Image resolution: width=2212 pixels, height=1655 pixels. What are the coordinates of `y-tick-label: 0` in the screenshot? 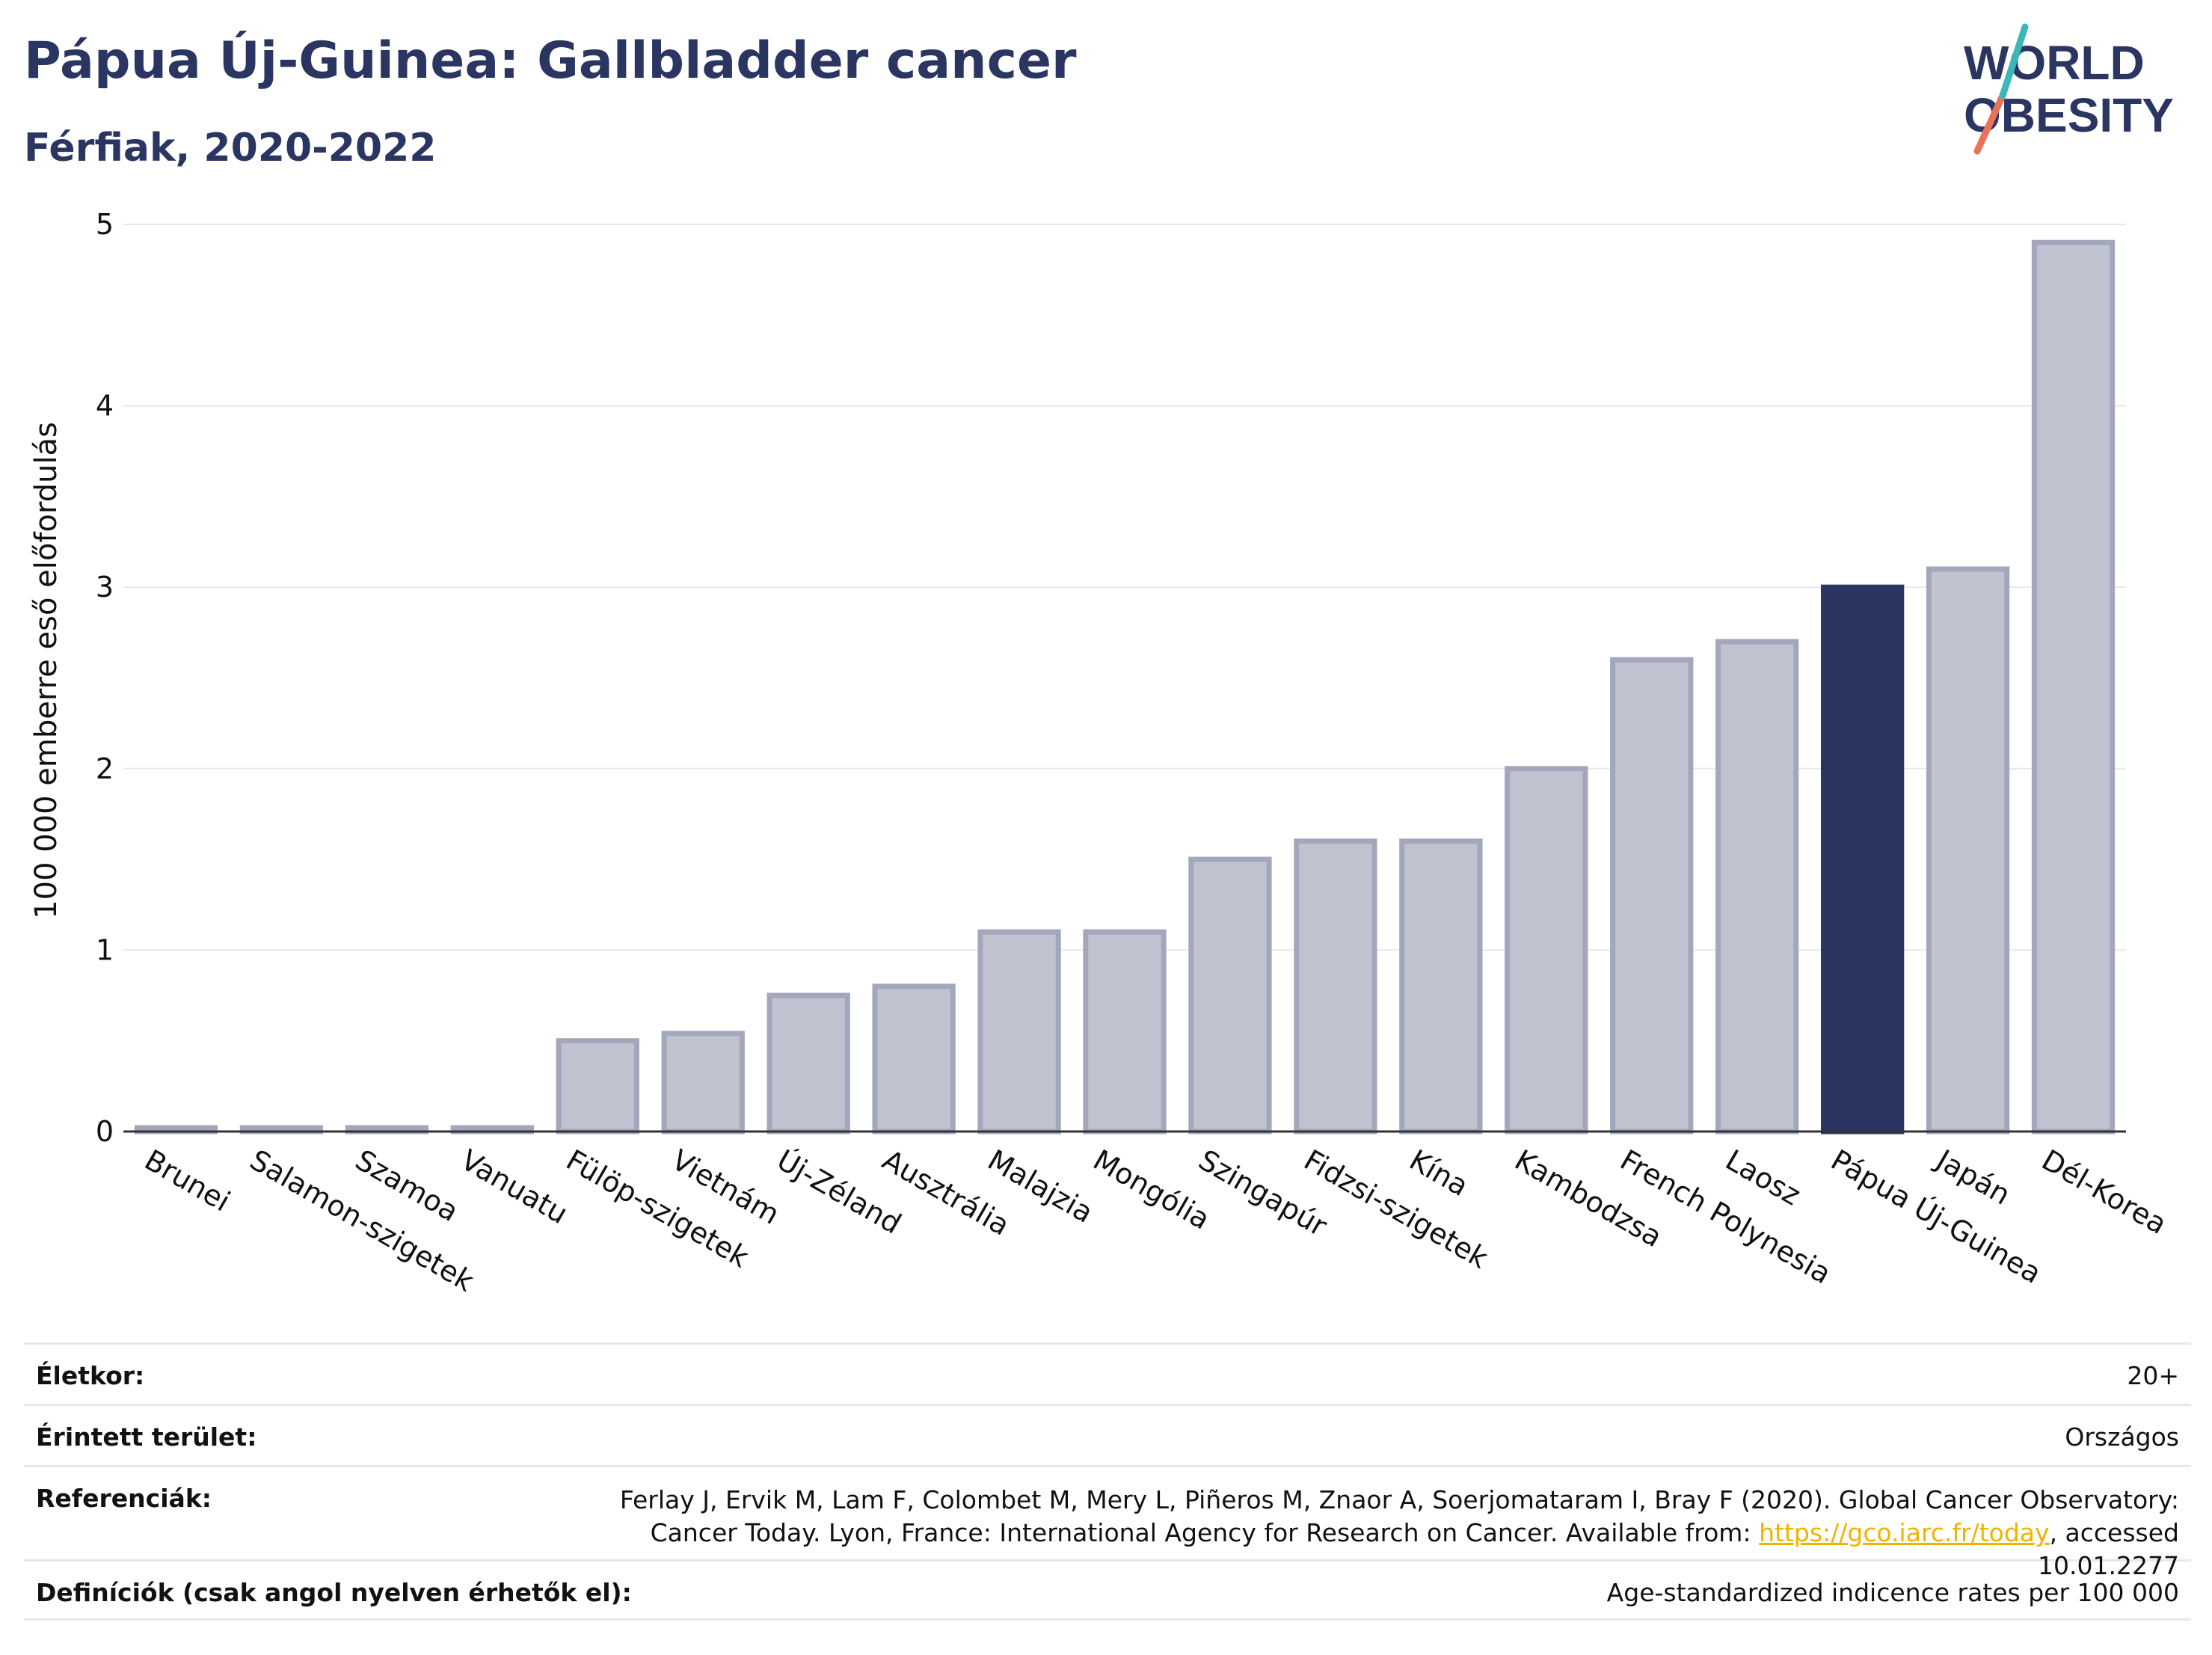 It's located at (105, 1131).